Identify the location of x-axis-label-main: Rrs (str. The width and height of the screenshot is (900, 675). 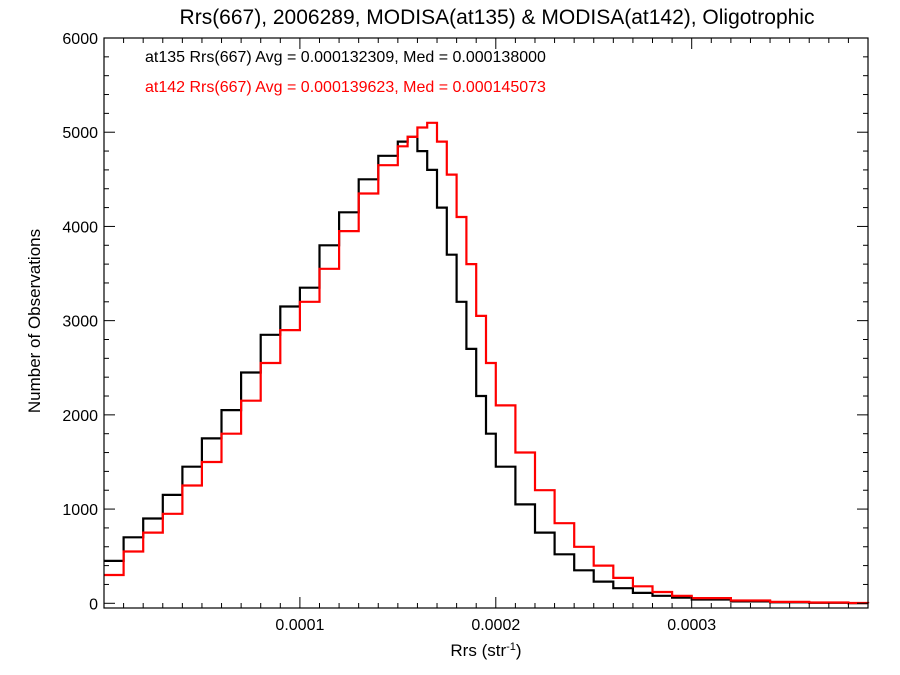
(478, 650).